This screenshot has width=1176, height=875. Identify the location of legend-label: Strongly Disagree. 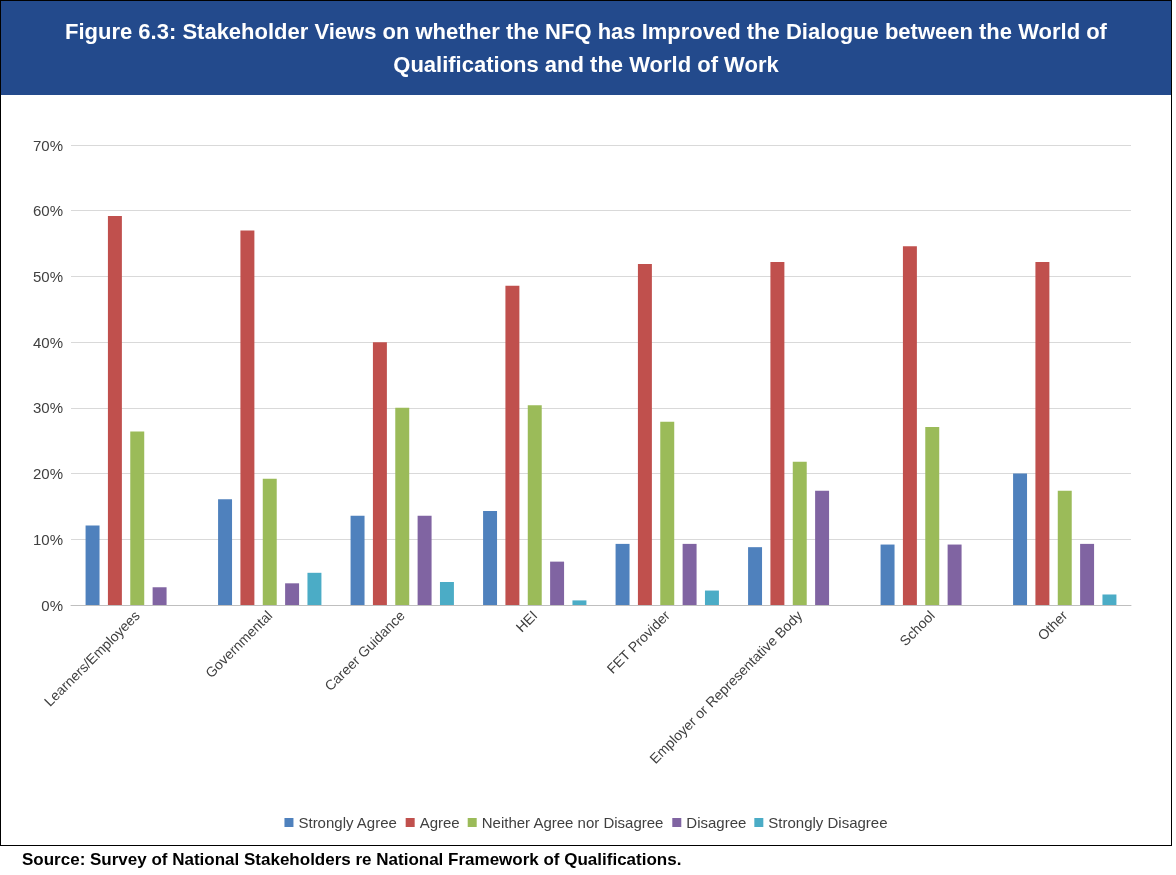
(828, 822).